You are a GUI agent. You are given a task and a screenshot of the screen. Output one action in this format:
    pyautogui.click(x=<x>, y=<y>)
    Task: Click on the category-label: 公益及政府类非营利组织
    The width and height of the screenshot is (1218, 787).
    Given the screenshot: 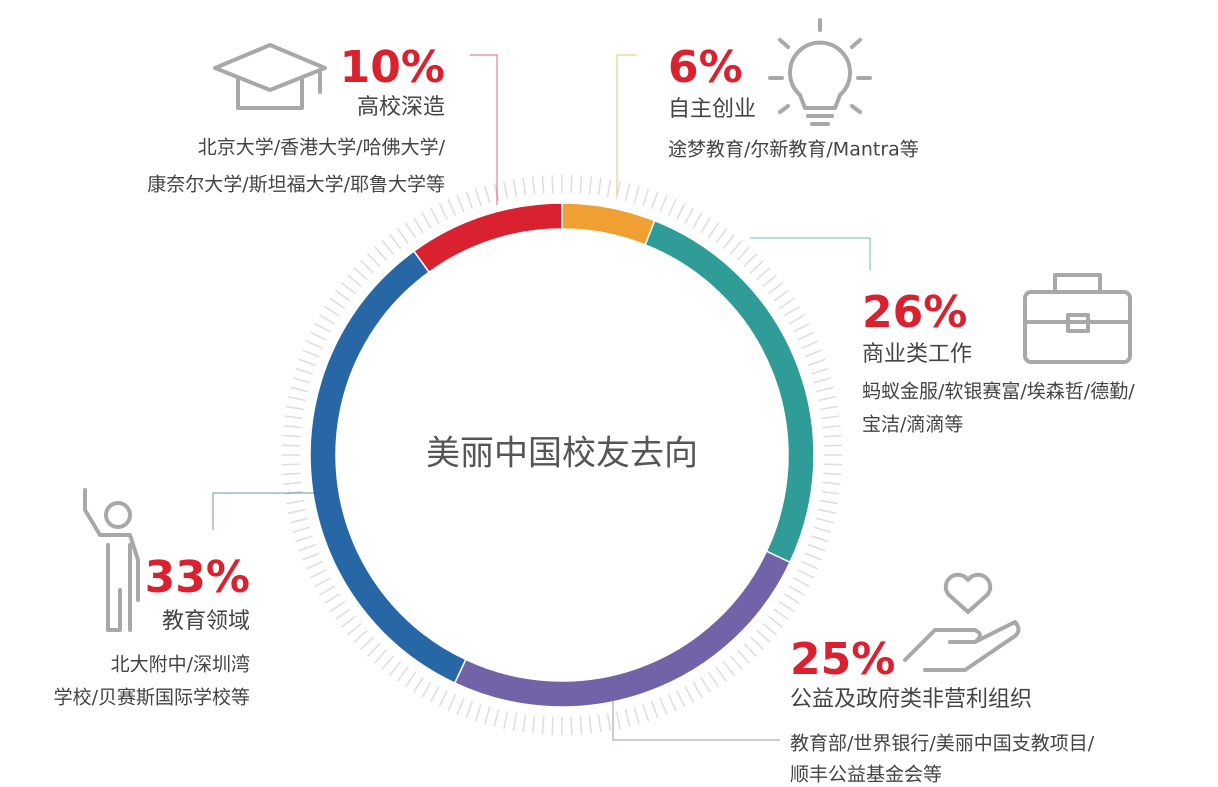 What is the action you would take?
    pyautogui.click(x=911, y=699)
    